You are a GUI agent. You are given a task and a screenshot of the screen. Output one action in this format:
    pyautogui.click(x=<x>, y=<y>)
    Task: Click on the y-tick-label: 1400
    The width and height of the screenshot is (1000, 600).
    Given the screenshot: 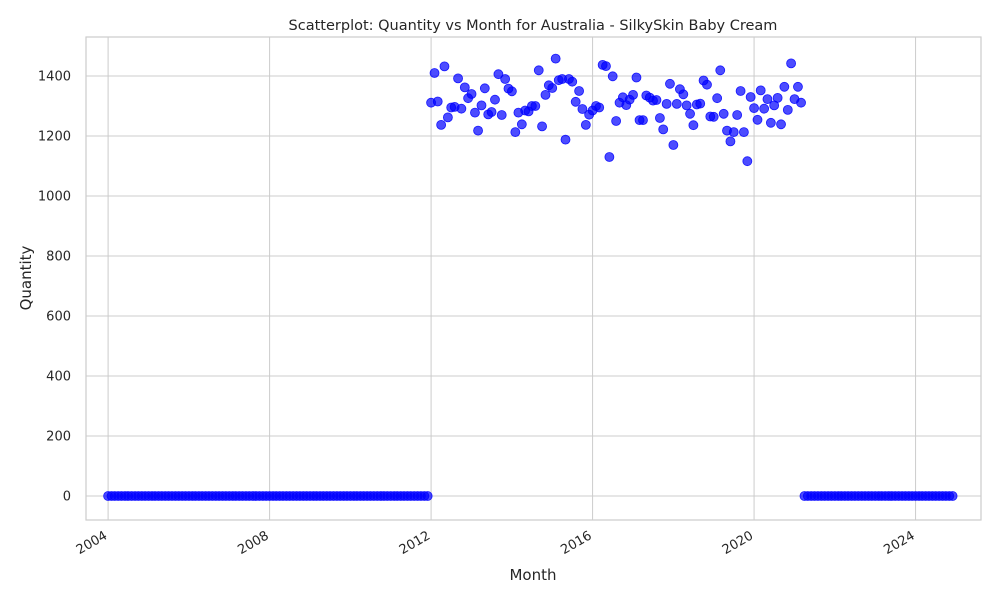 What is the action you would take?
    pyautogui.click(x=54, y=77)
    